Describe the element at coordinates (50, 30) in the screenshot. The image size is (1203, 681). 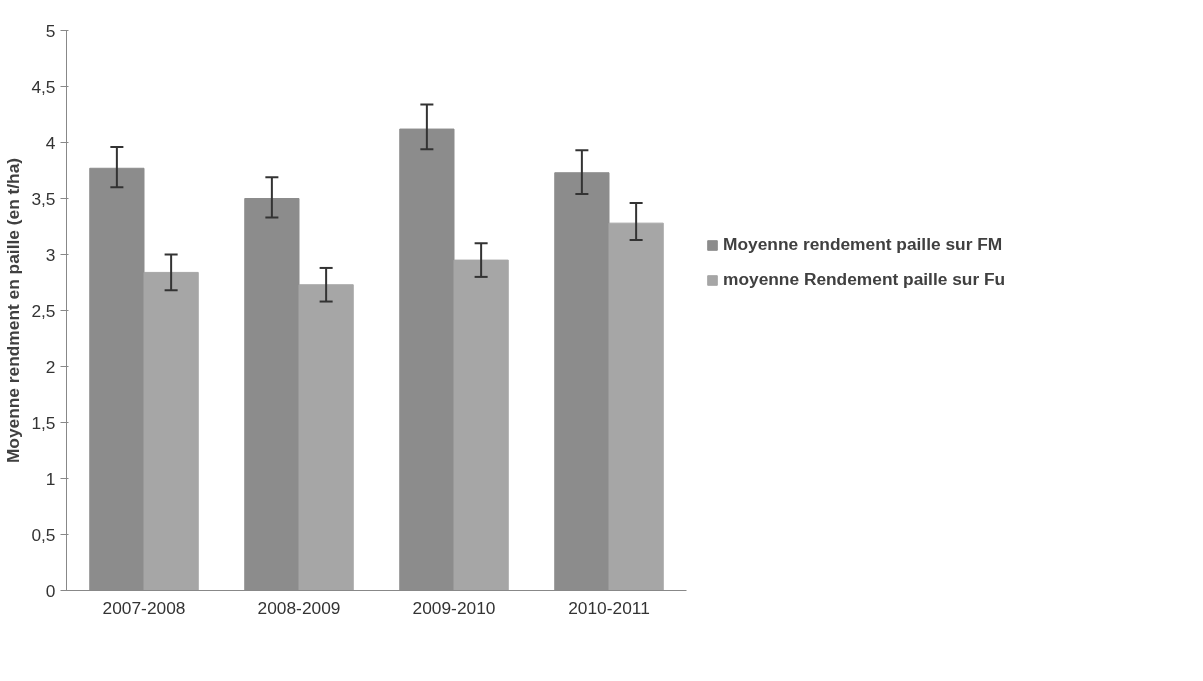
I see `y-tick-label: 5` at that location.